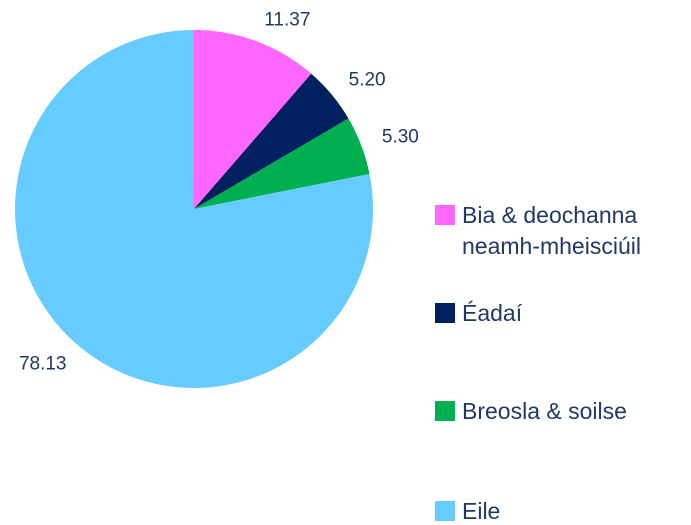 The width and height of the screenshot is (691, 525). I want to click on legend-item: Eile, so click(560, 510).